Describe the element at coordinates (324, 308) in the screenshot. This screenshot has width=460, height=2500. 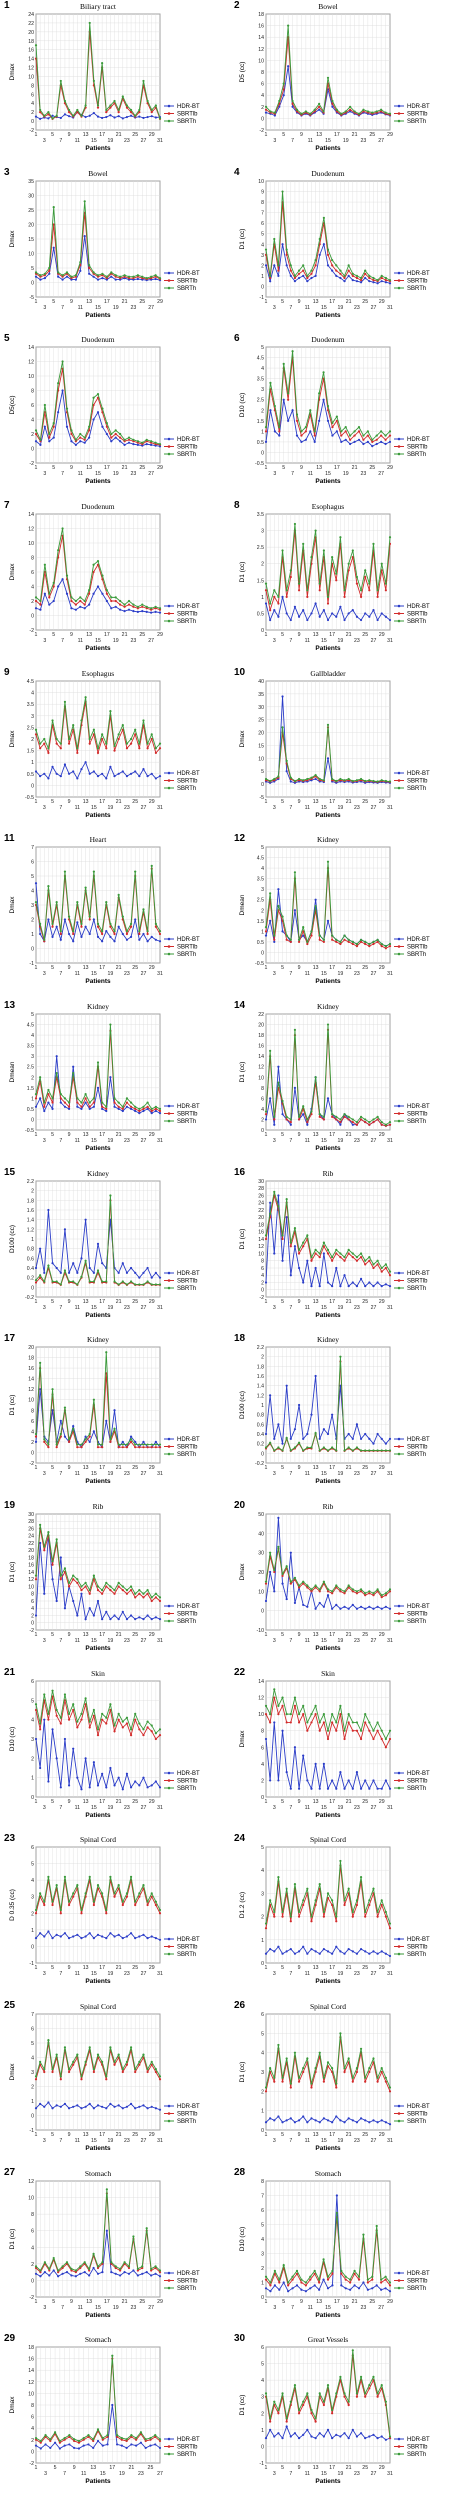
I see `x-tick-label: 15` at that location.